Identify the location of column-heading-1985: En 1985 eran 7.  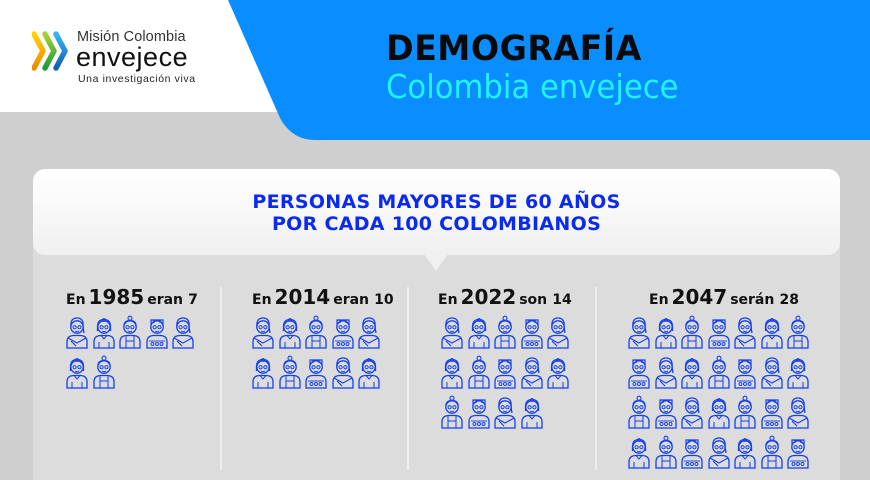
(132, 297).